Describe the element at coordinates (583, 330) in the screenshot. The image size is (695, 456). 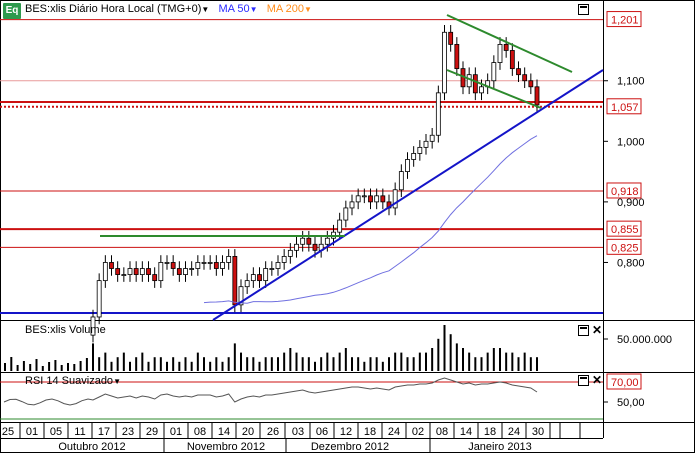
I see `maximize-volume-pane-icon` at that location.